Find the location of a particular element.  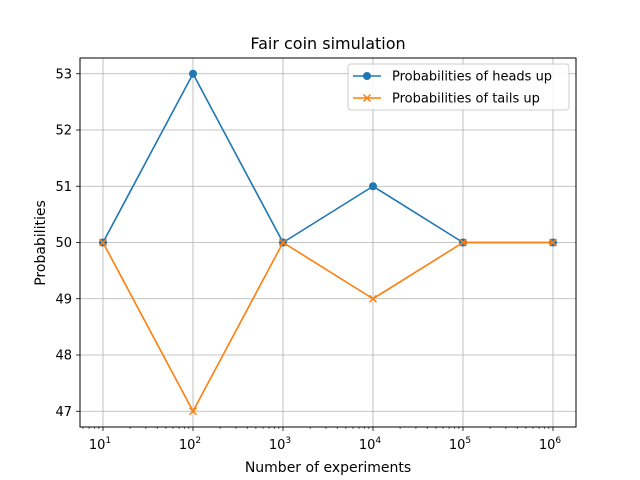

chart-title: Fair coin simulation is located at coordinates (327, 43).